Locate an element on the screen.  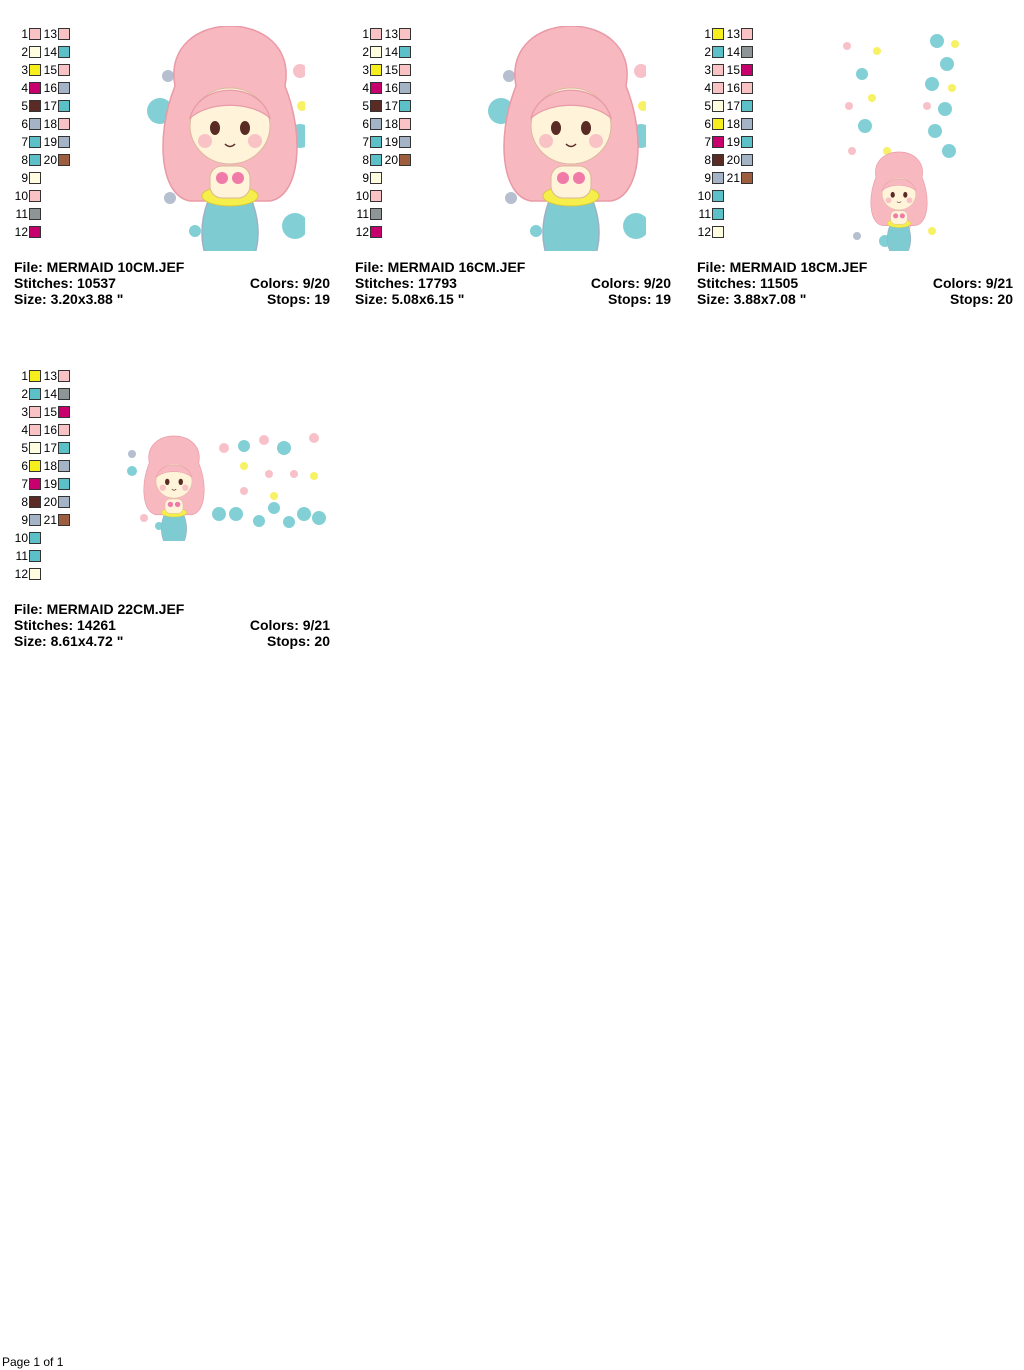
color-number: 1 is located at coordinates (707, 34).